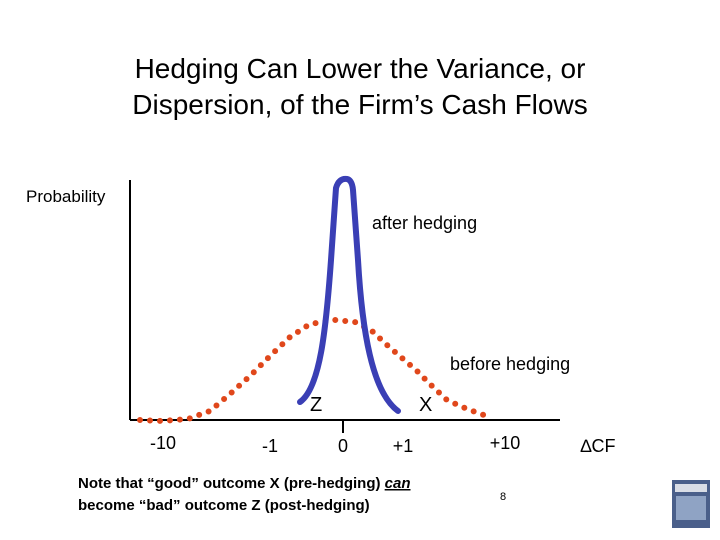 This screenshot has height=540, width=720. What do you see at coordinates (403, 446) in the screenshot?
I see `x-tick-label: +1` at bounding box center [403, 446].